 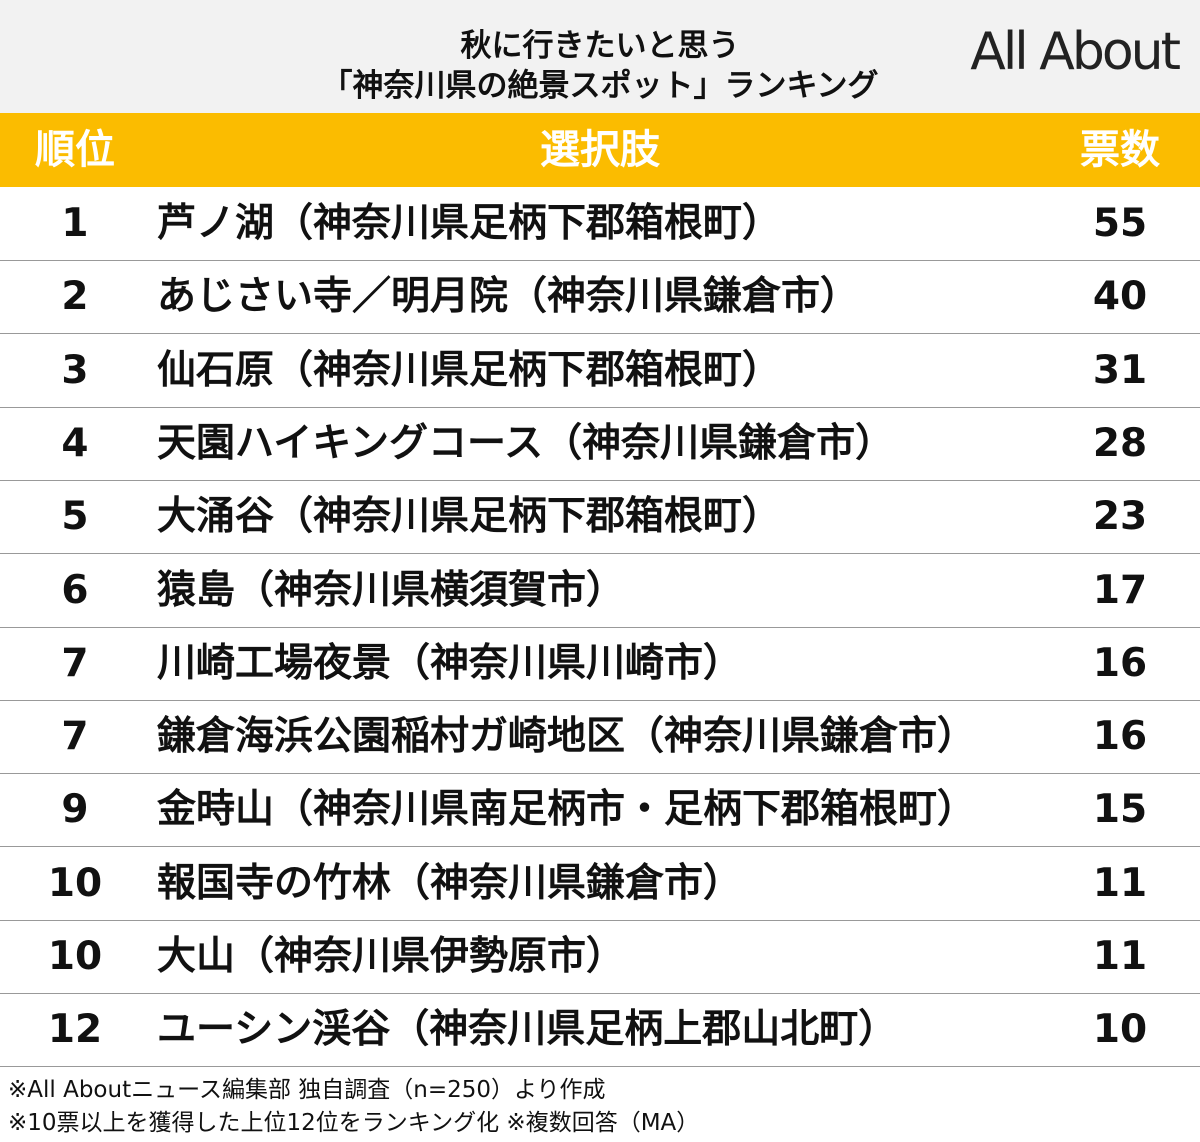 I want to click on table-row: 7 川崎工場夜景（神奈川県川崎市） 16, so click(x=600, y=664).